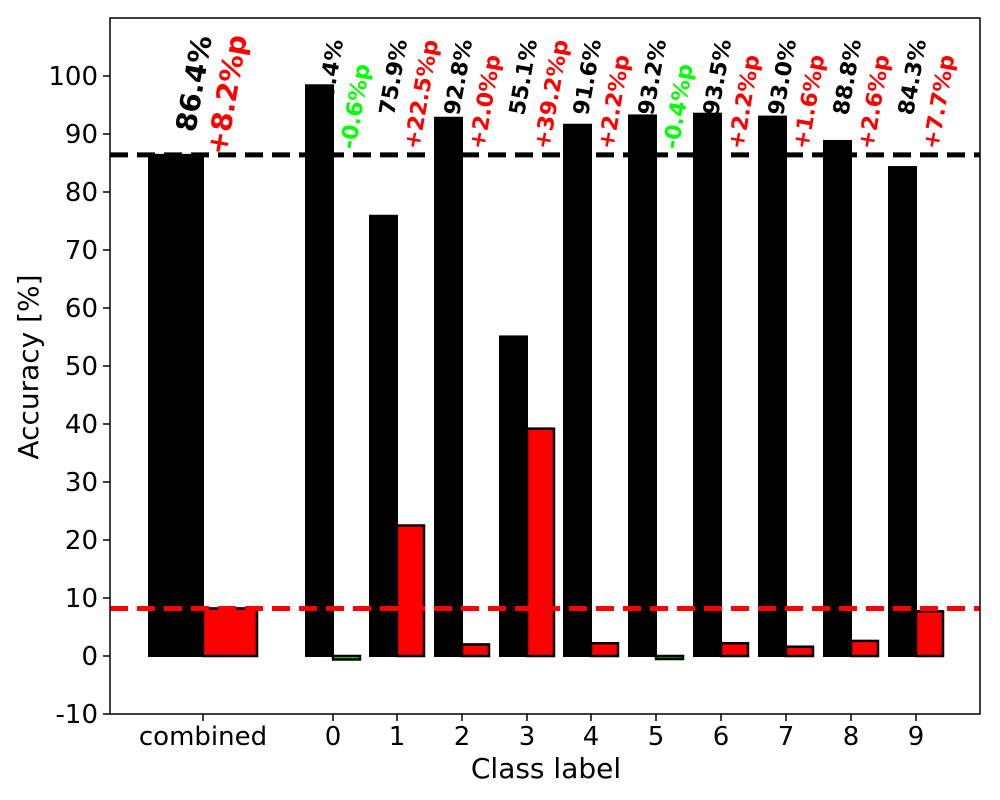 This screenshot has height=800, width=1000. Describe the element at coordinates (462, 737) in the screenshot. I see `x-tick-label-2: 2` at that location.